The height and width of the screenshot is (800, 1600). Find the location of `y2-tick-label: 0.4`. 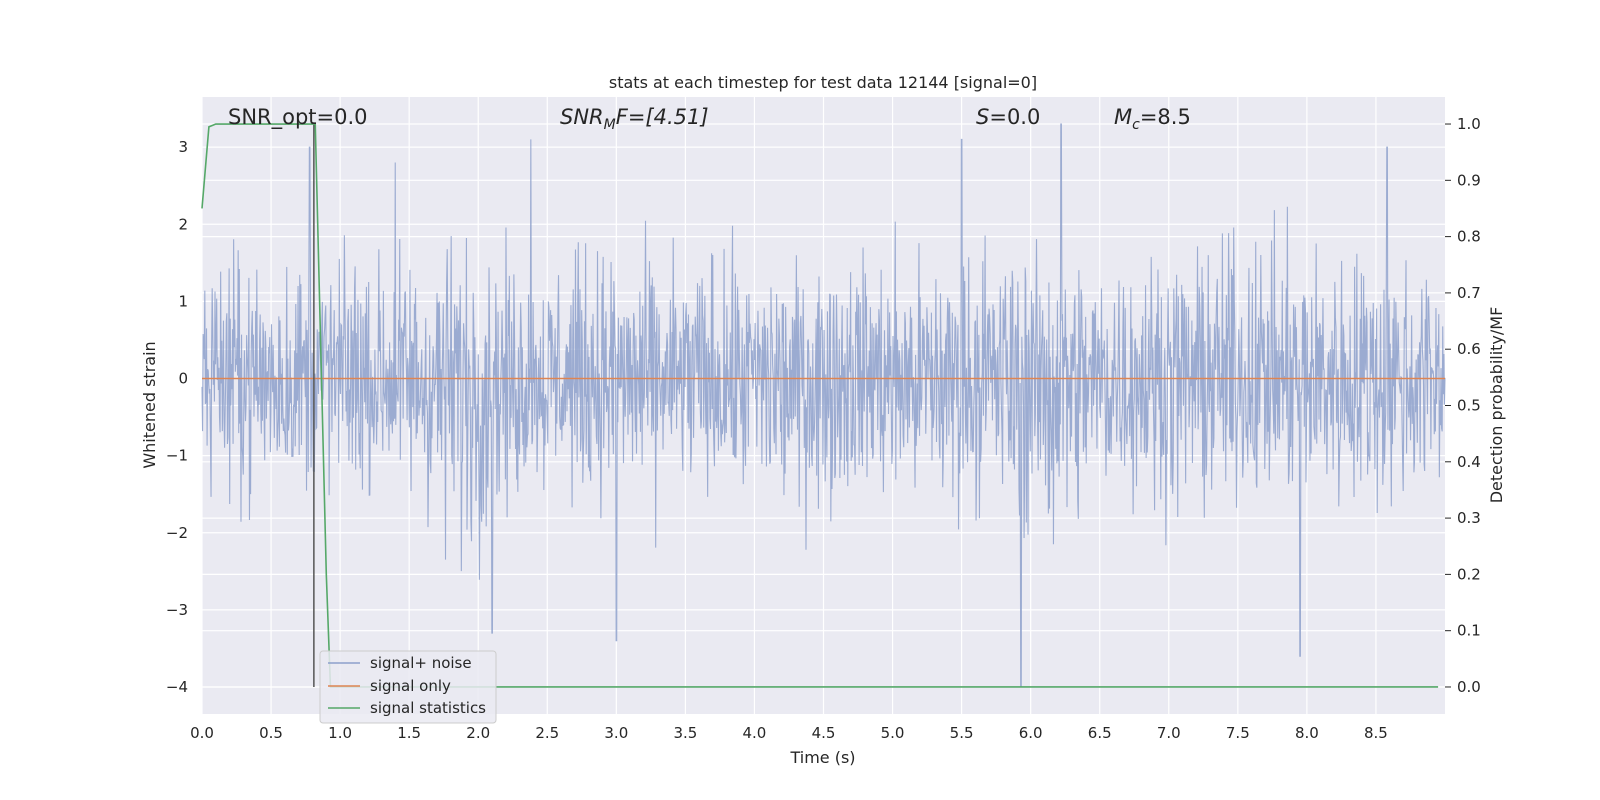

y2-tick-label: 0.4 is located at coordinates (1469, 462).